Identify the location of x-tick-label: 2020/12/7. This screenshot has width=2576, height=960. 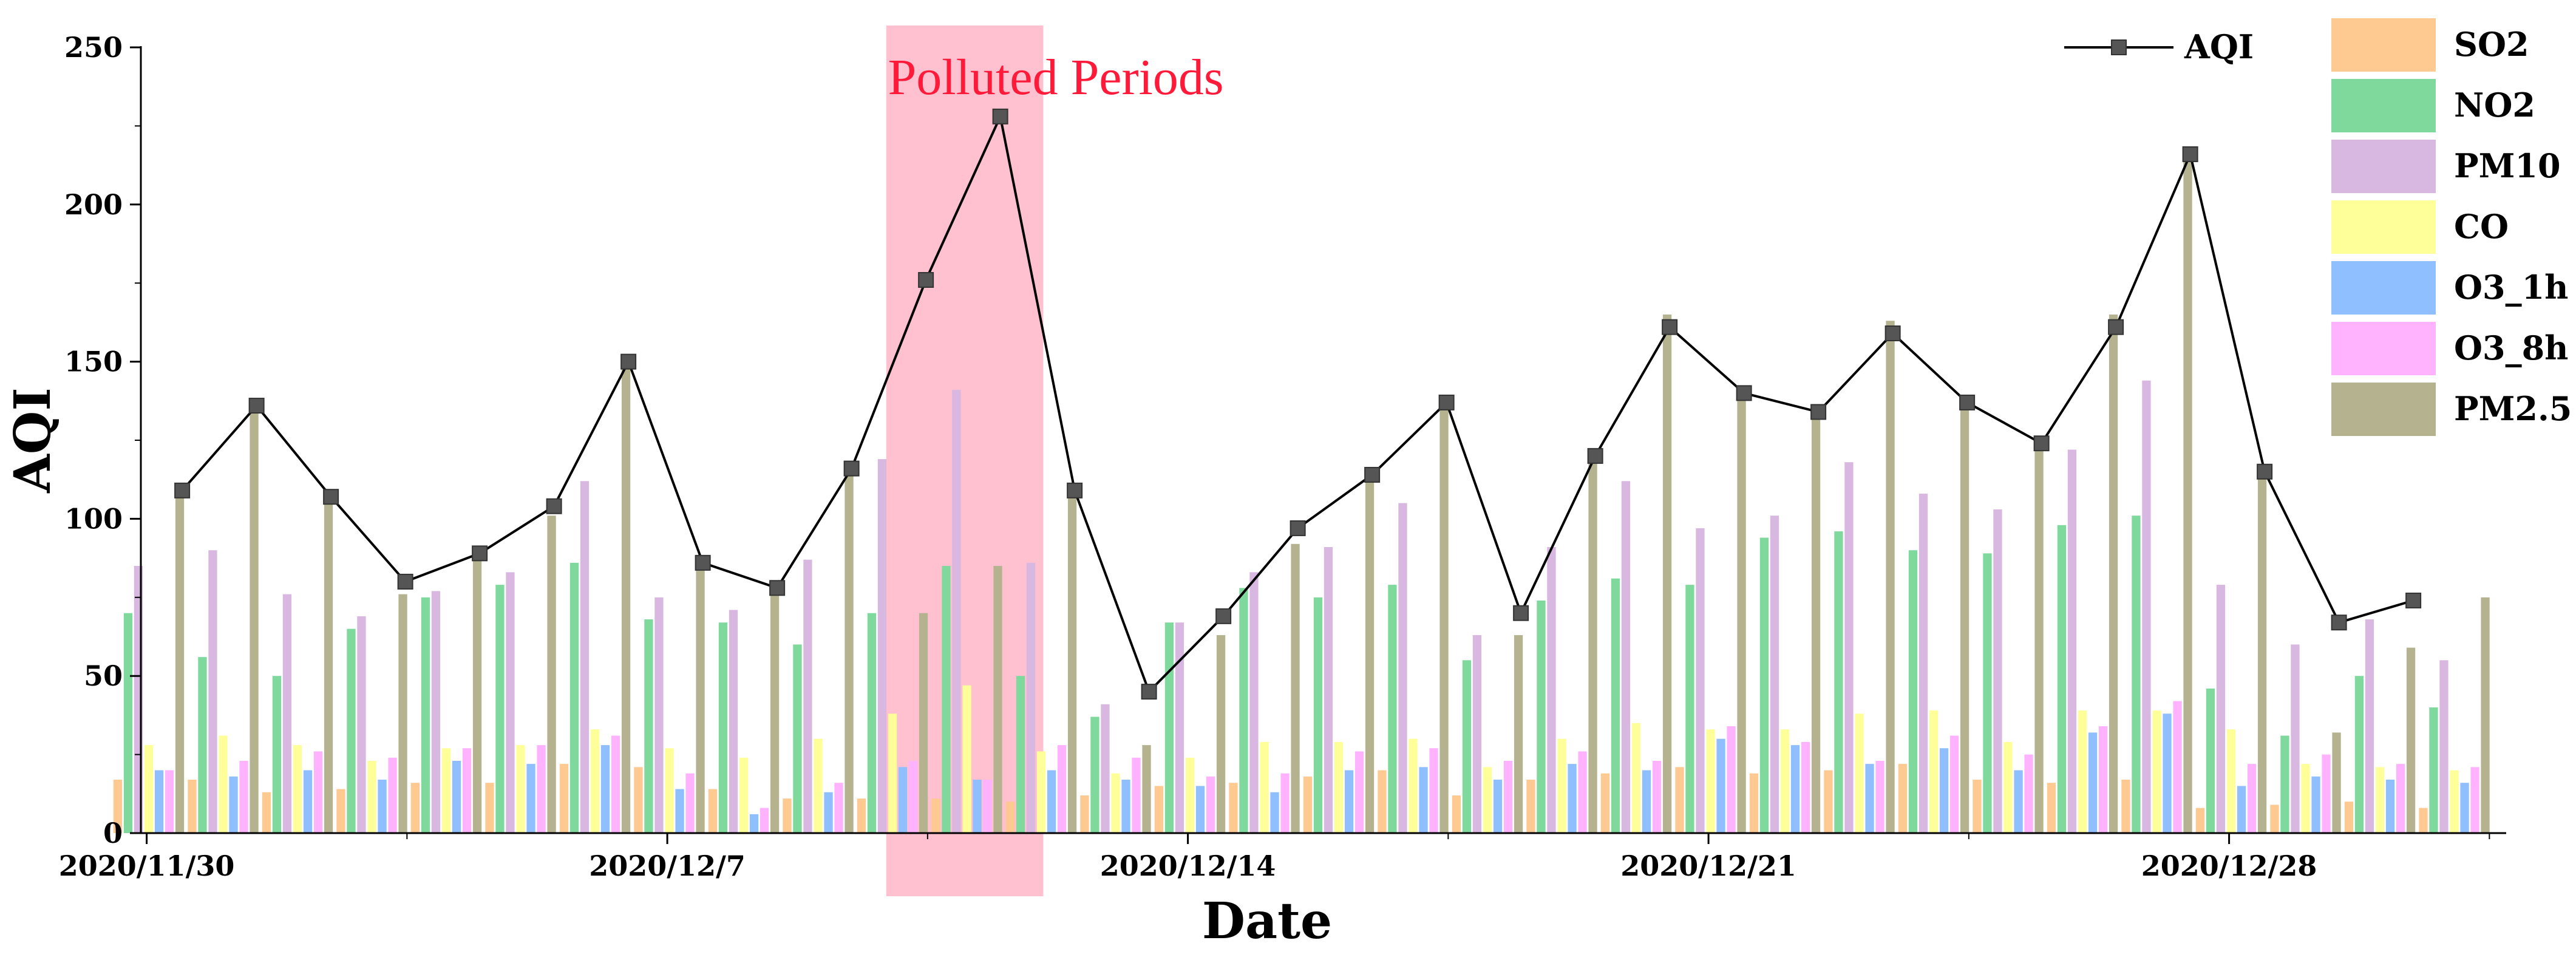
(667, 866).